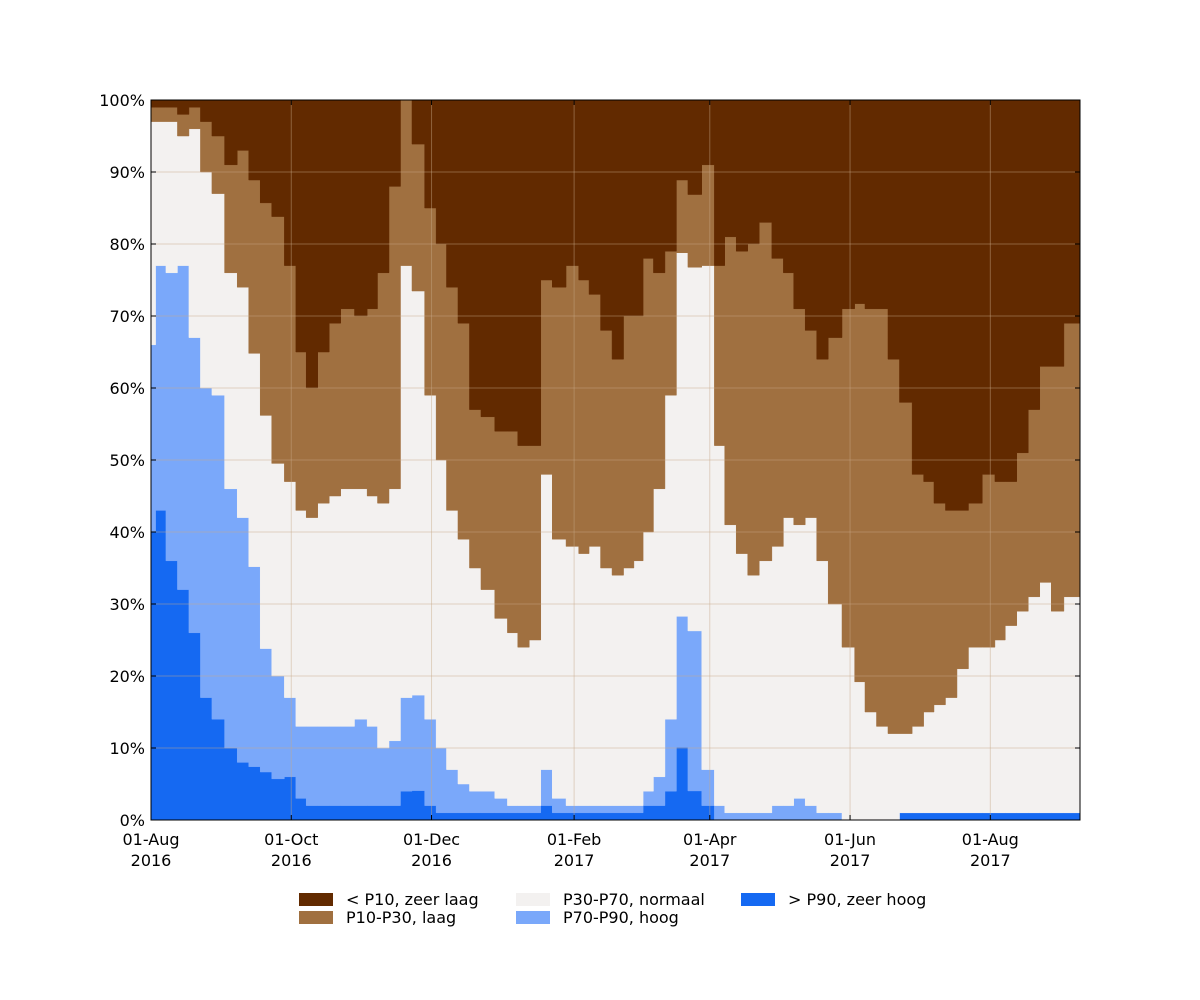  What do you see at coordinates (533, 899) in the screenshot?
I see `legend-swatch-p30-p70-normaal` at bounding box center [533, 899].